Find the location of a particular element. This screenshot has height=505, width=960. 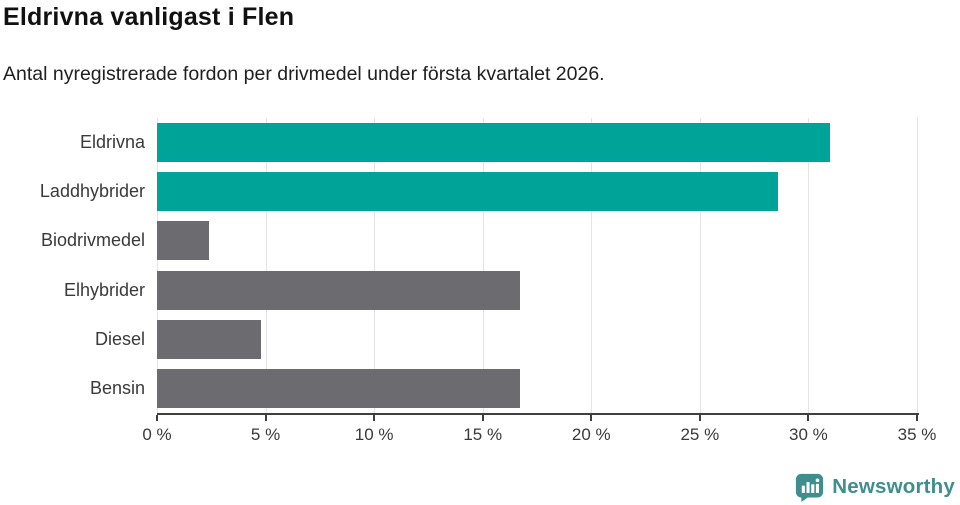

category-label-biodrivmedel: Biodrivmedel is located at coordinates (92, 240).